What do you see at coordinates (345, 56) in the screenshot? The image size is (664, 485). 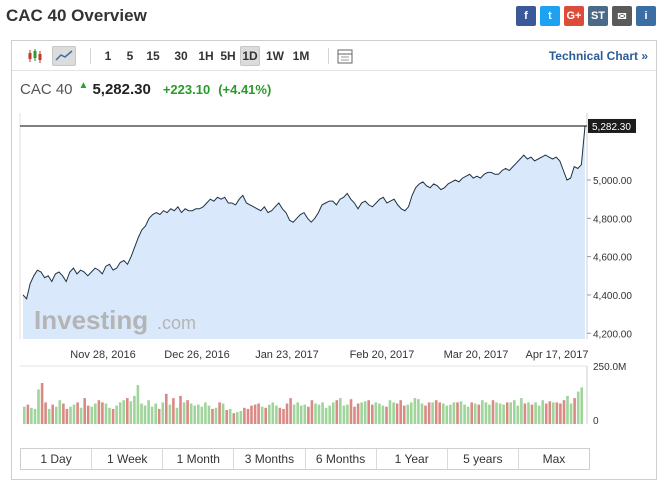 I see `table-view-icon` at bounding box center [345, 56].